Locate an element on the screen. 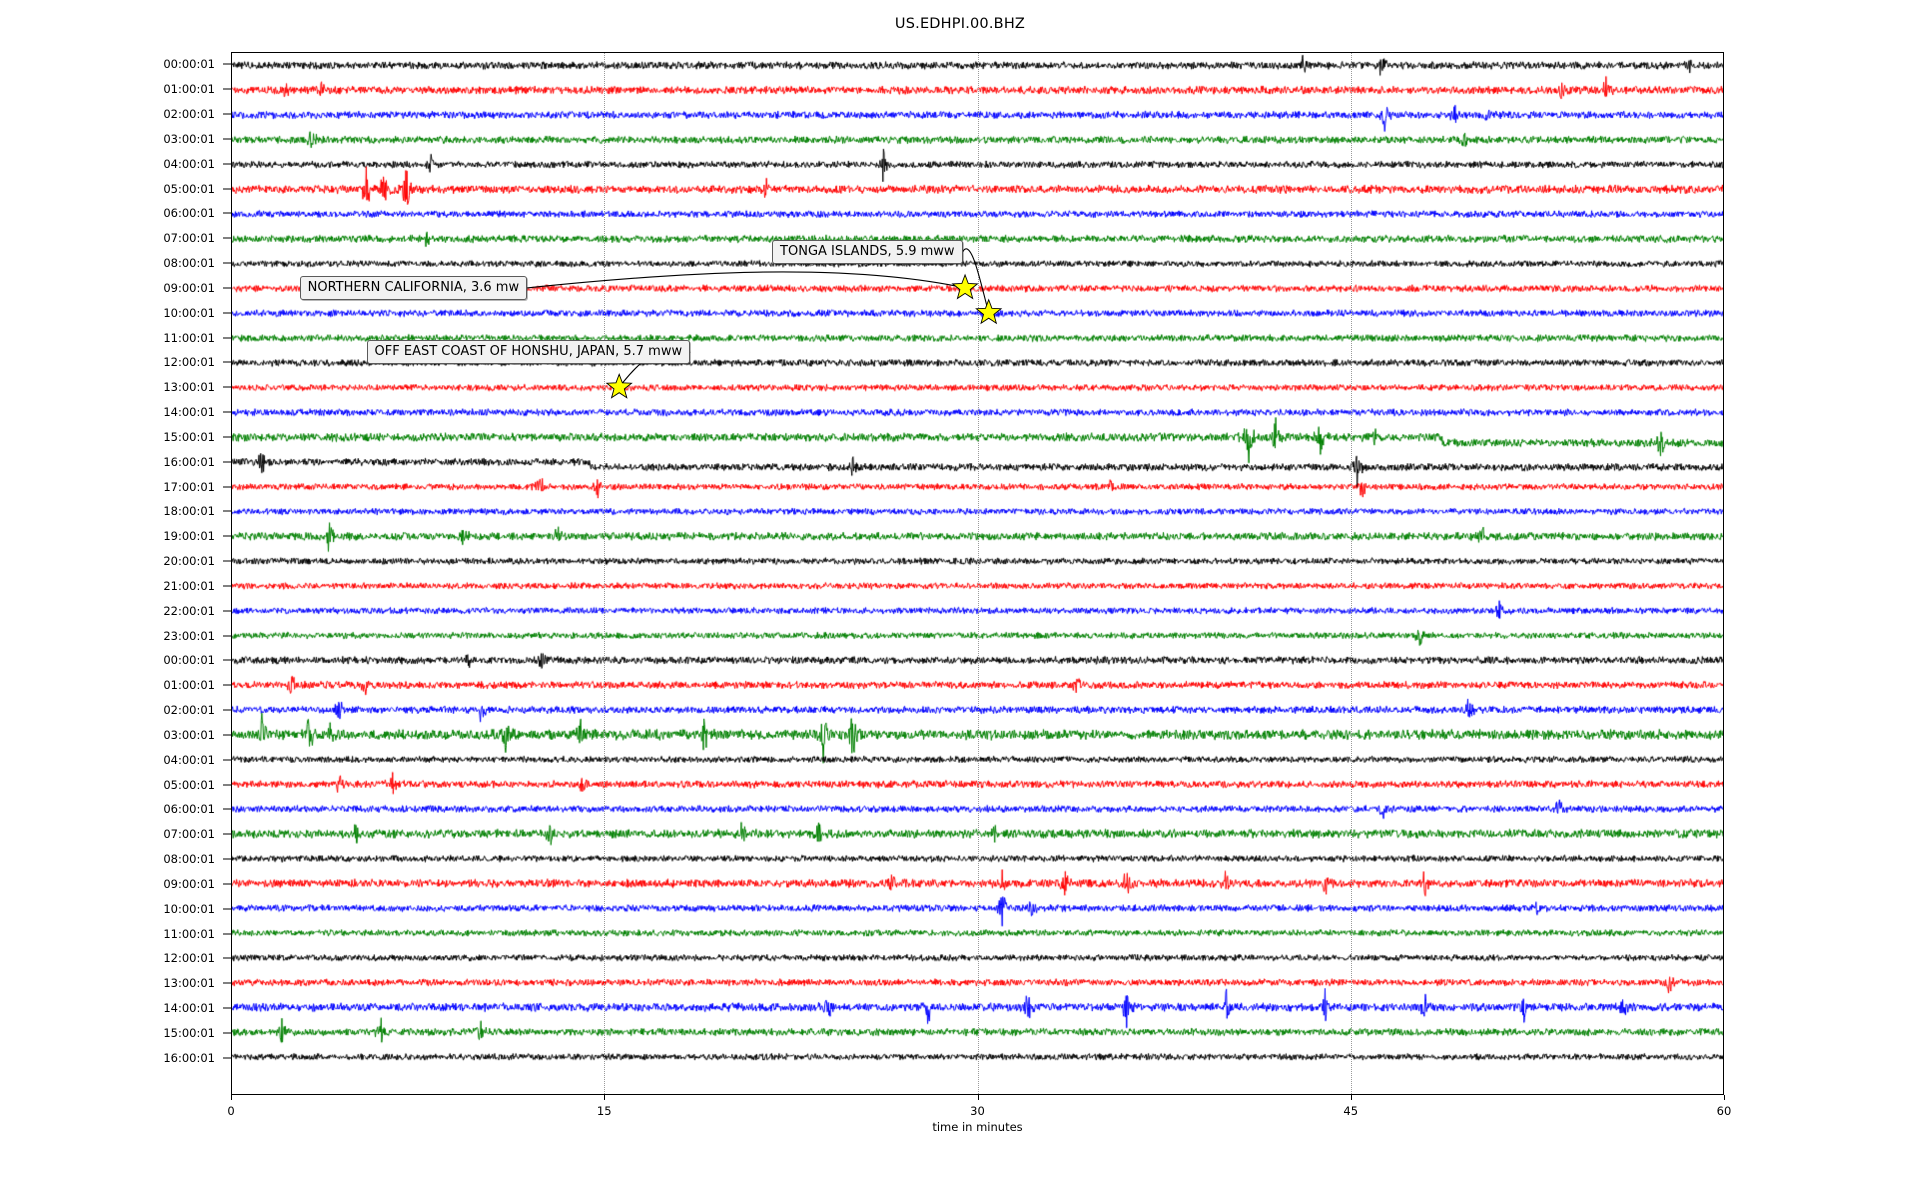 This screenshot has width=1920, height=1200. figure-title: US.EDHPI.00.BHZ is located at coordinates (960, 24).